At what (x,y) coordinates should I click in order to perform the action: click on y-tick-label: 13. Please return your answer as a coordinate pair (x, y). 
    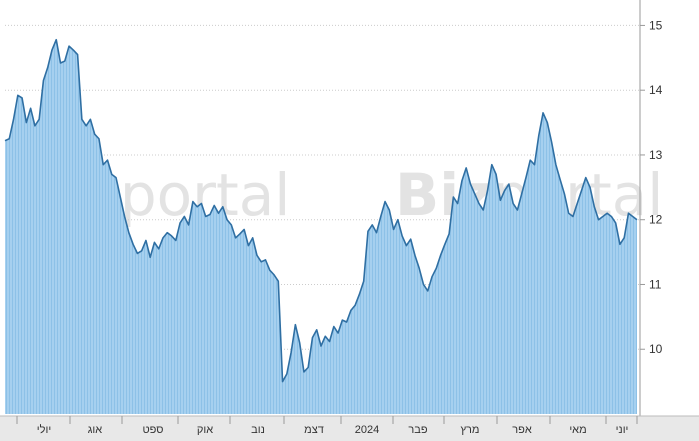
    Looking at the image, I should click on (656, 155).